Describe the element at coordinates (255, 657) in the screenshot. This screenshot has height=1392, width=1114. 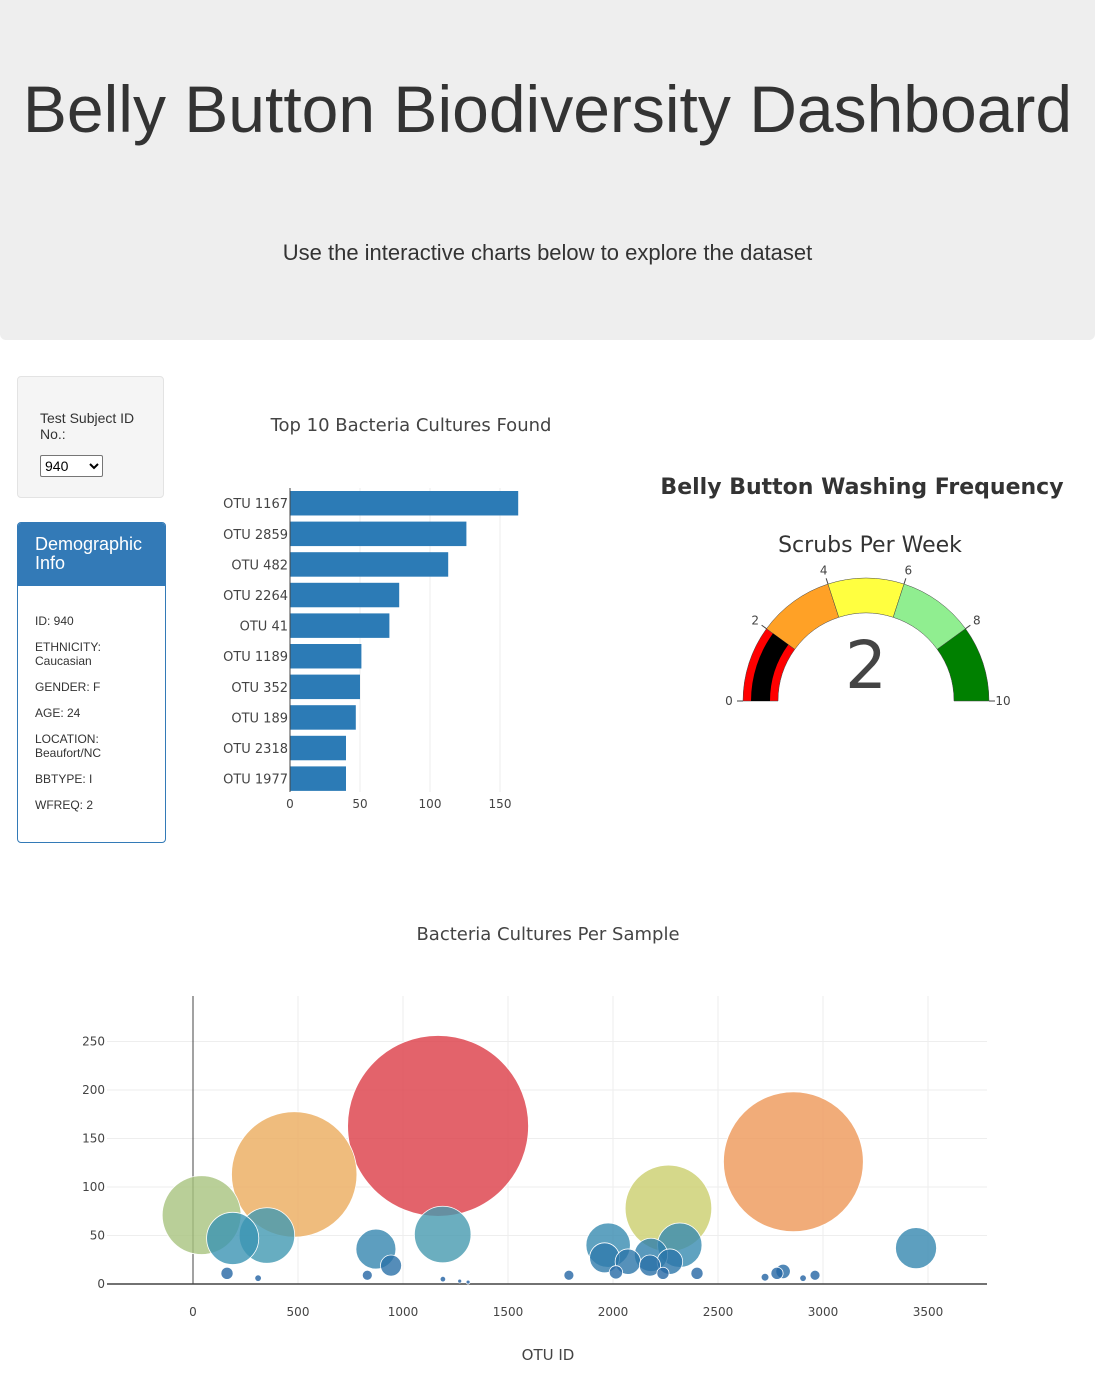
I see `bar-y-tick: OTU 1189` at that location.